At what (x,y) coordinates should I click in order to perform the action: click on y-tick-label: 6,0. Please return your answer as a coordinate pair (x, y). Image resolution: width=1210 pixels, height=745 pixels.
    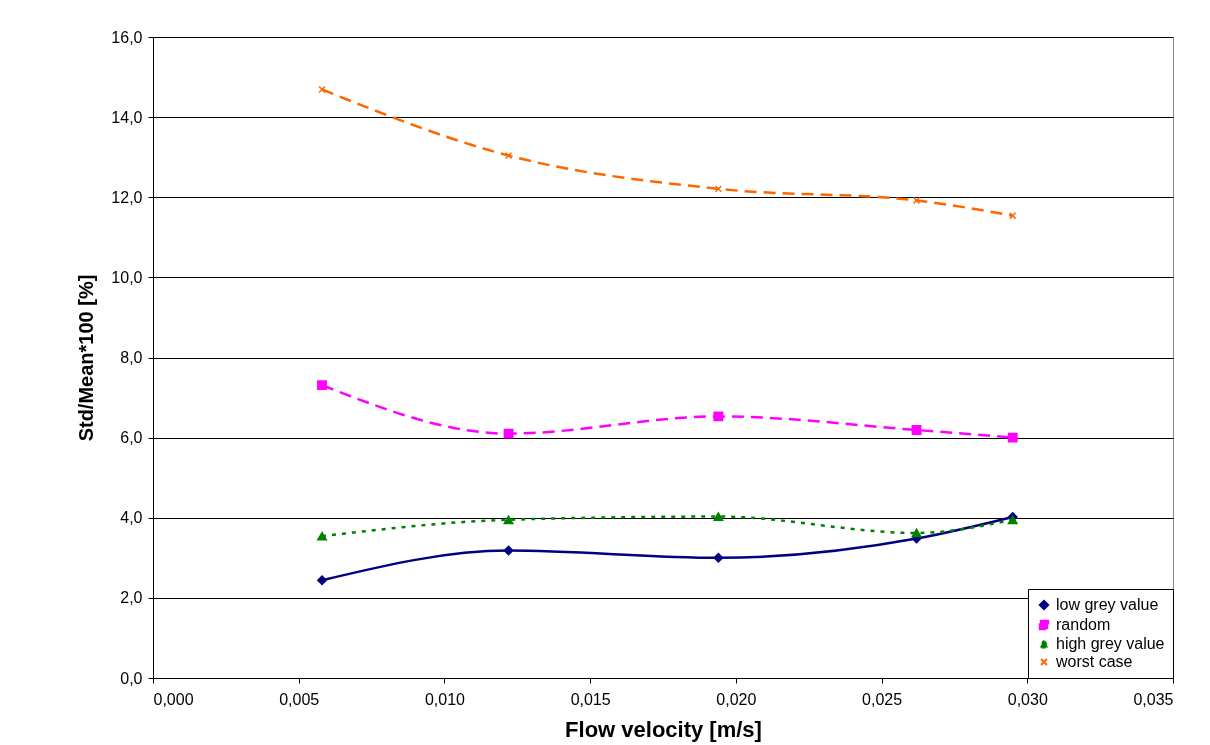
    Looking at the image, I should click on (131, 438).